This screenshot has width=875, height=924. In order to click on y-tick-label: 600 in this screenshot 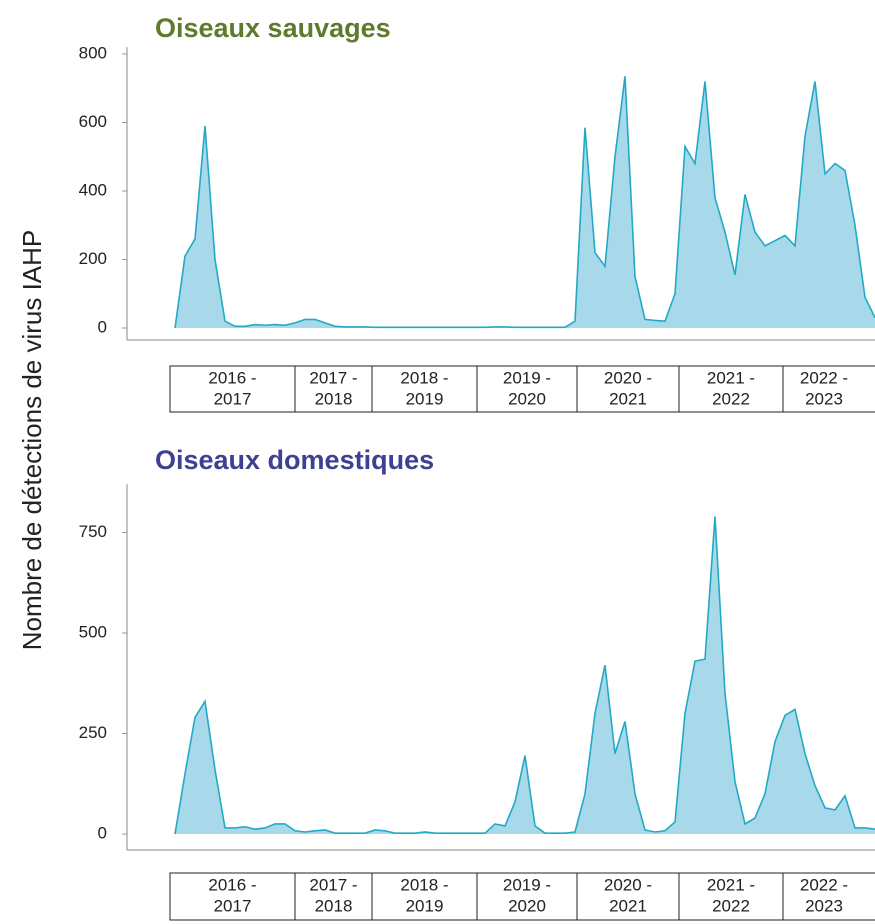, I will do `click(93, 121)`.